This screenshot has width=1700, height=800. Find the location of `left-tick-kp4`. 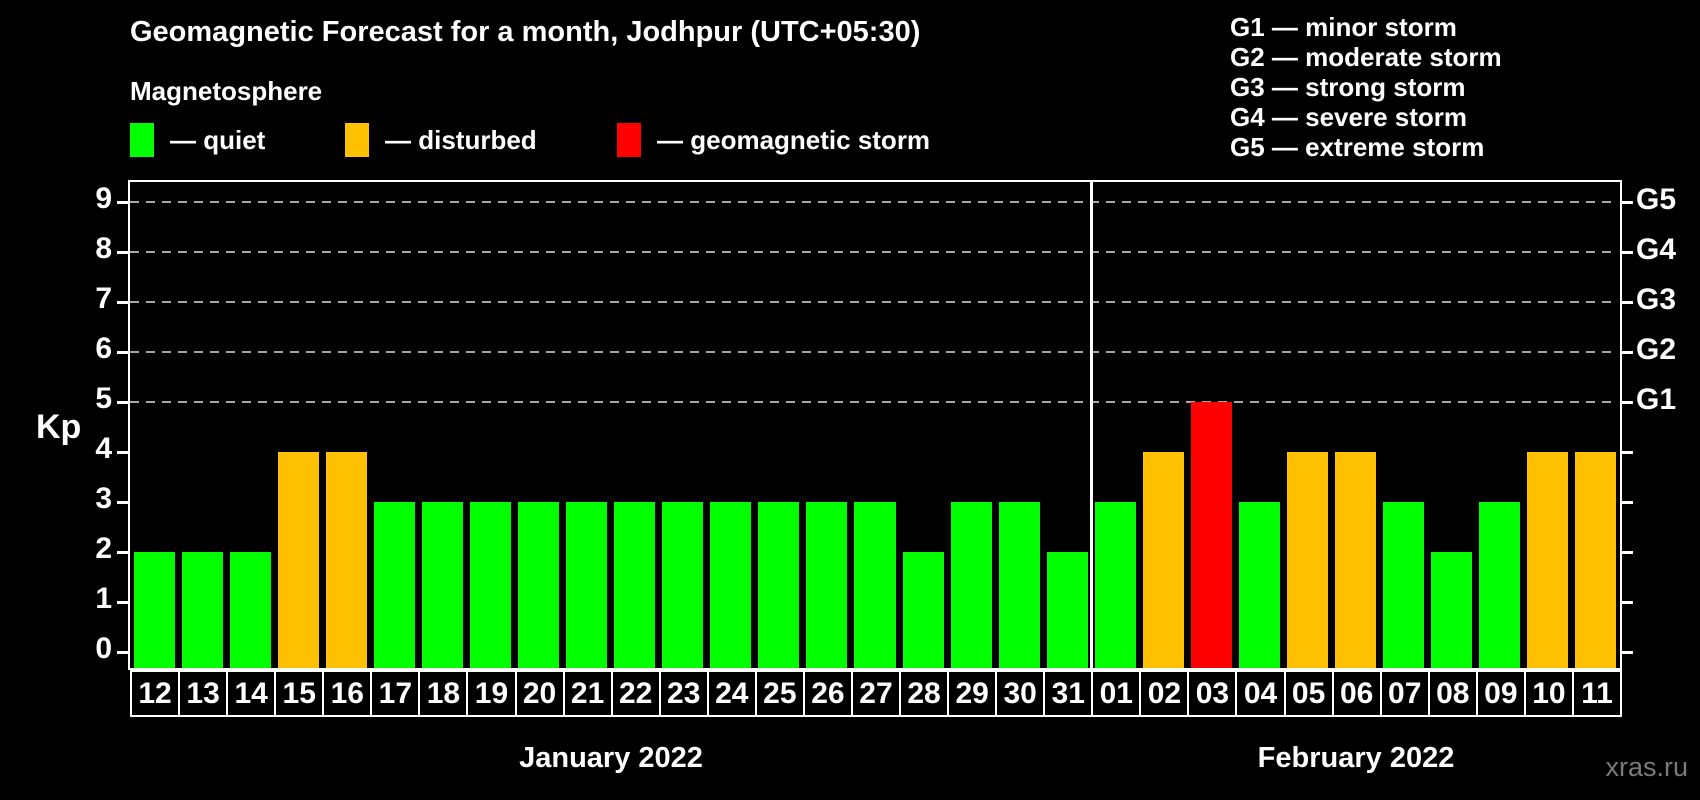

left-tick-kp4 is located at coordinates (122, 452).